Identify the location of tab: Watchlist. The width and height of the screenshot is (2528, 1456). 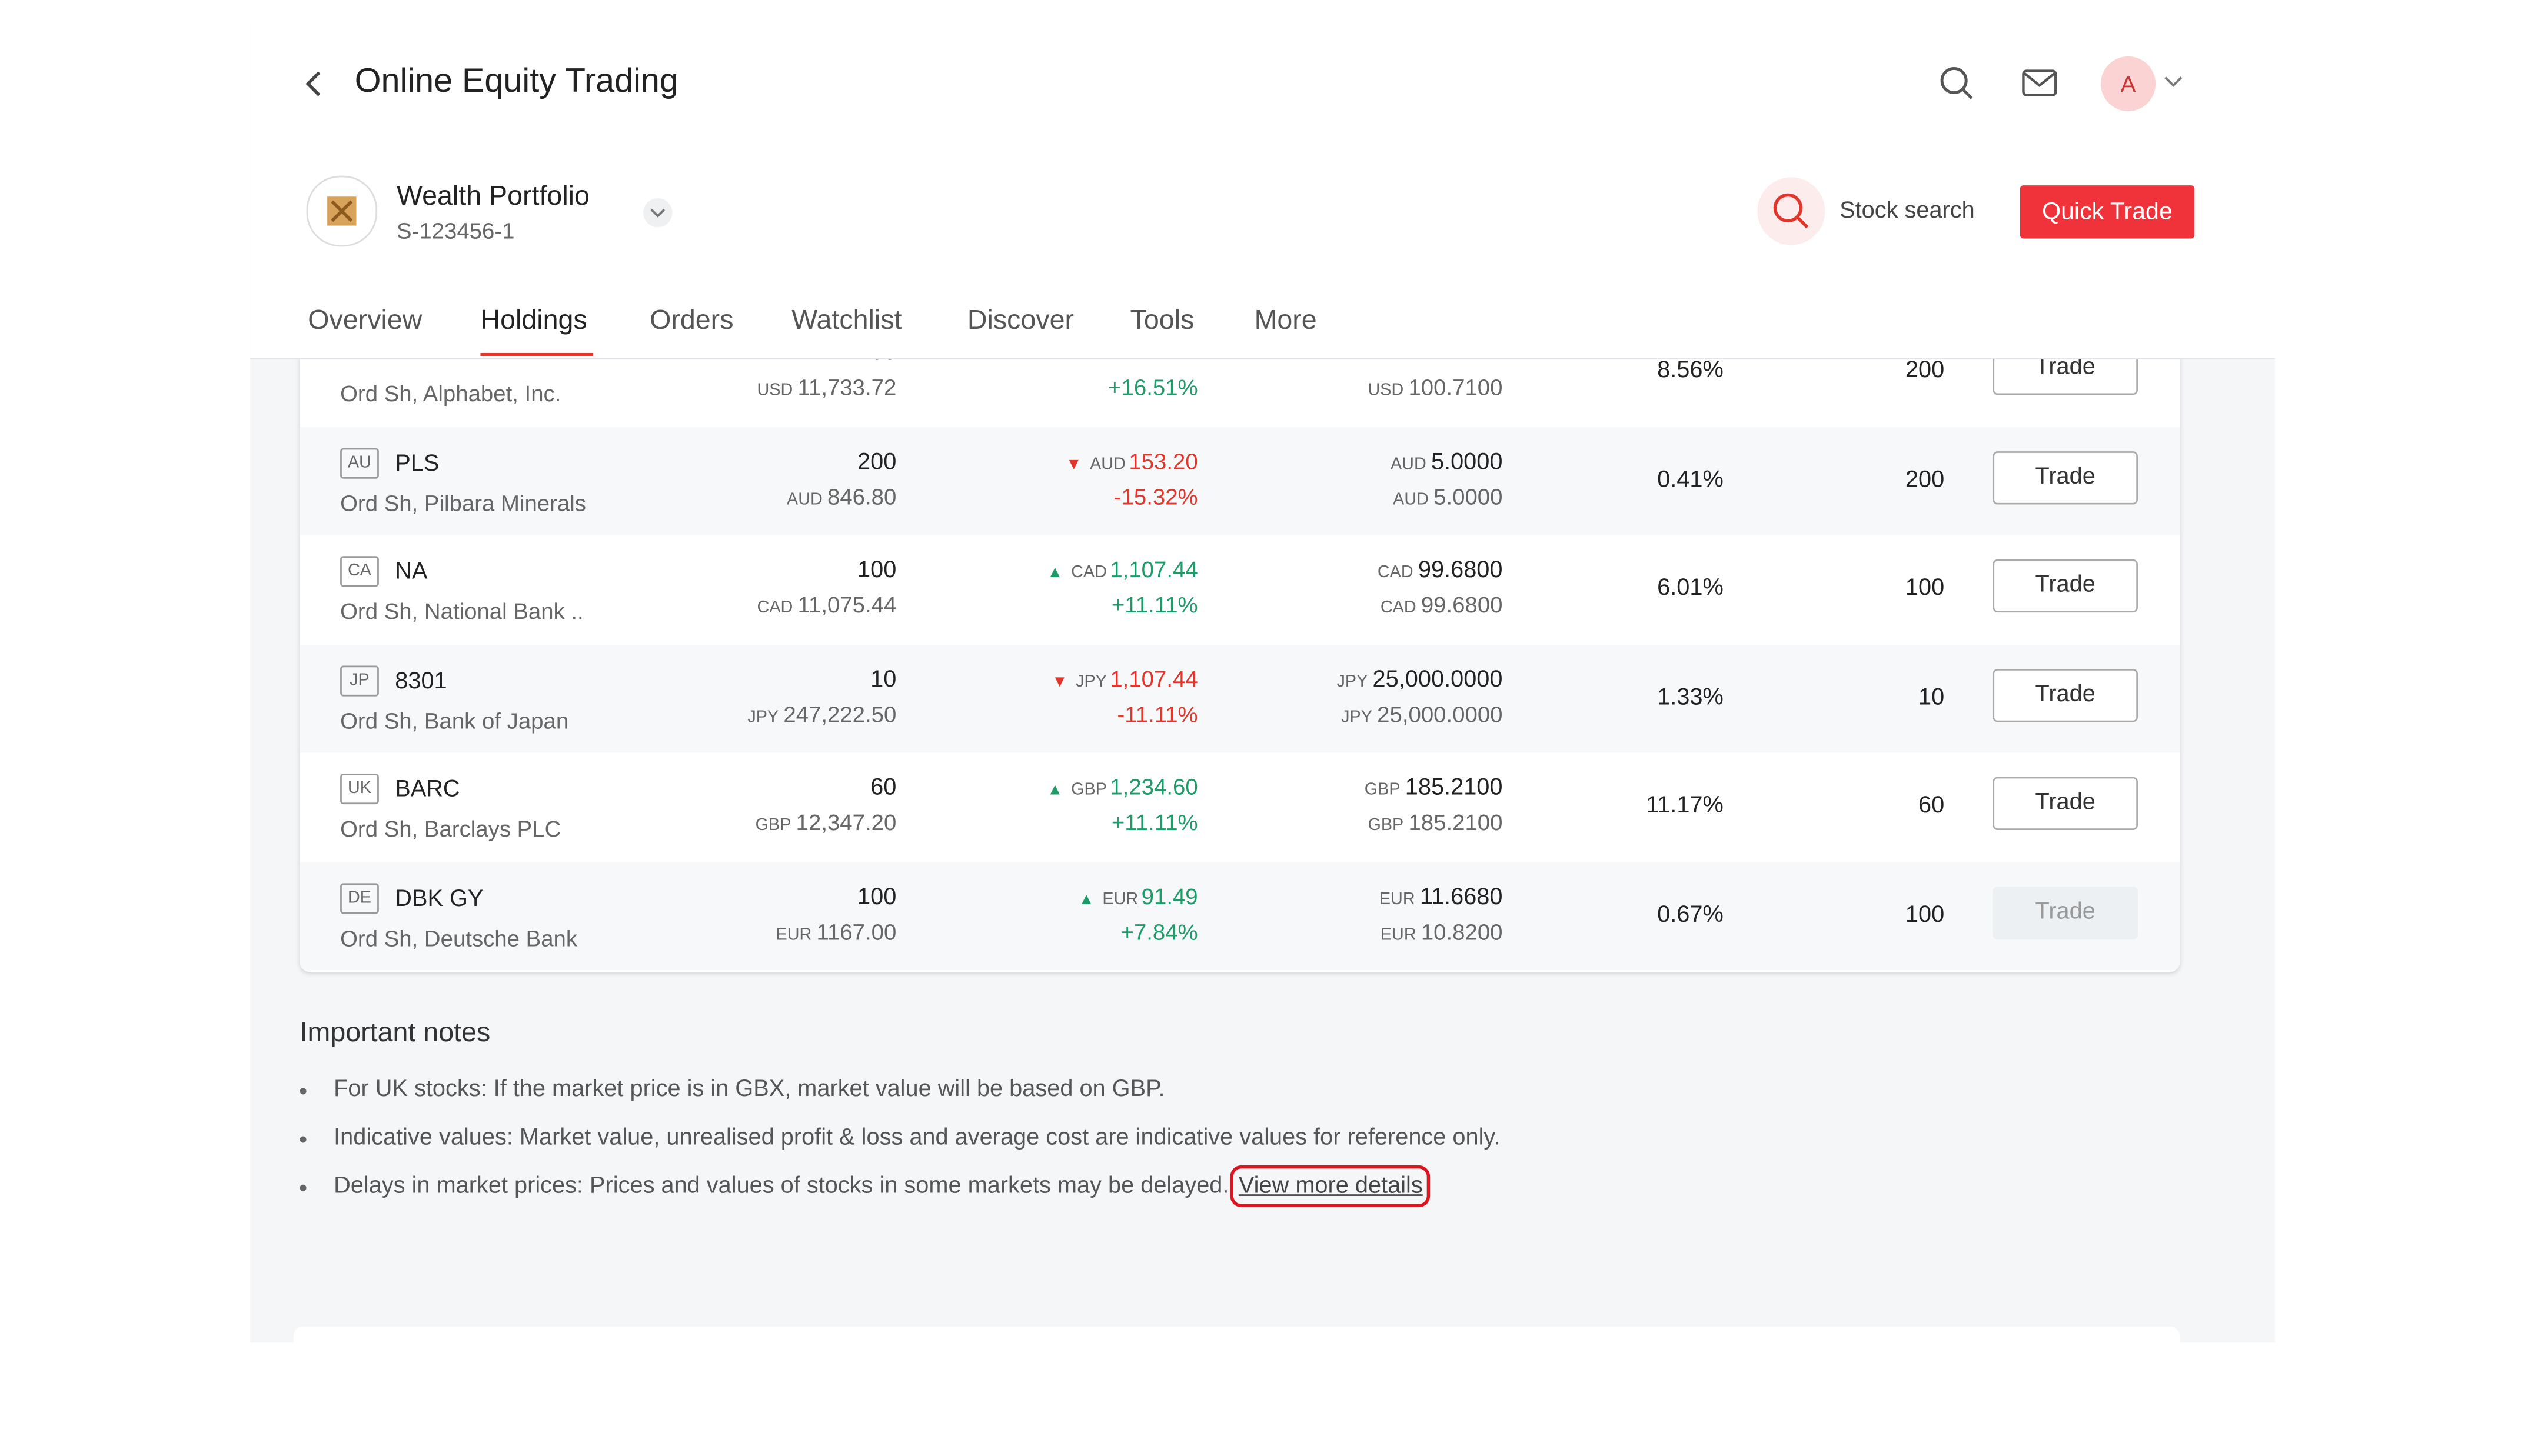
(846, 319).